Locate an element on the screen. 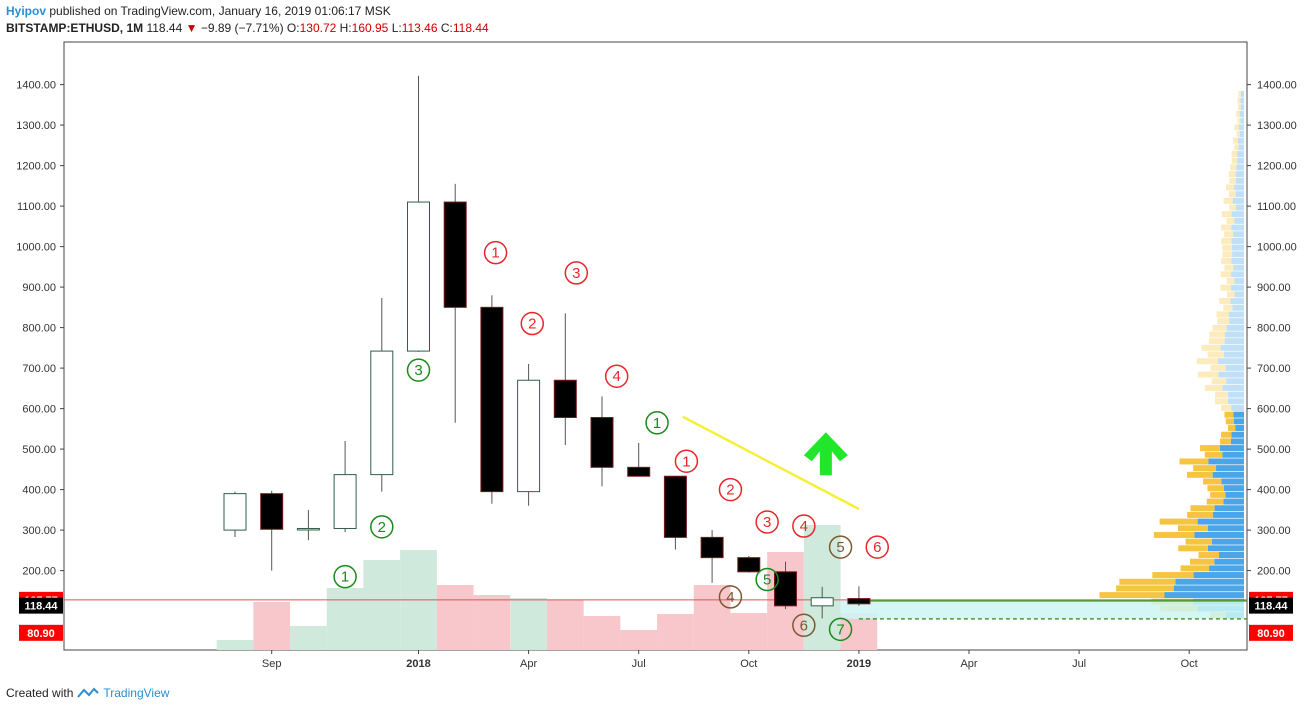 The width and height of the screenshot is (1311, 712). y-tick-label-right: 1300.00 is located at coordinates (1277, 126).